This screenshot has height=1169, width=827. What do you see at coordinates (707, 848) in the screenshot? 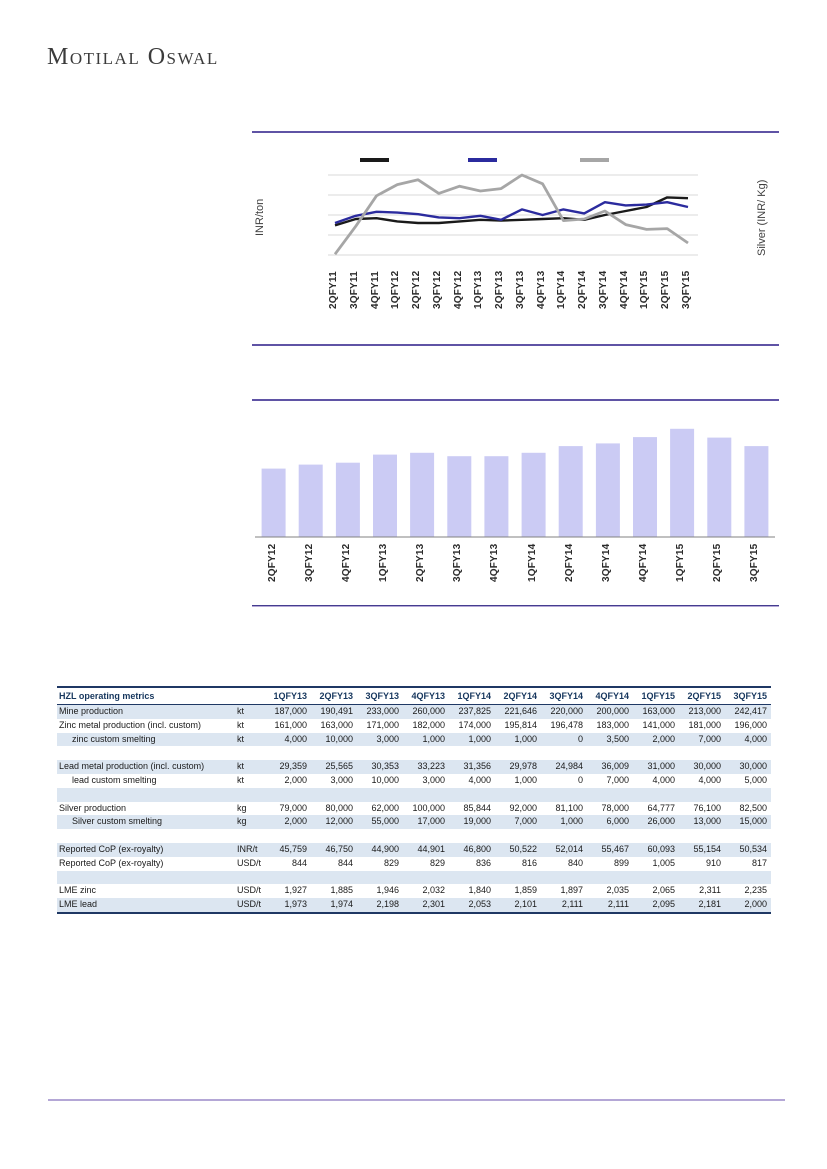
I see `value-cell: 55,154` at bounding box center [707, 848].